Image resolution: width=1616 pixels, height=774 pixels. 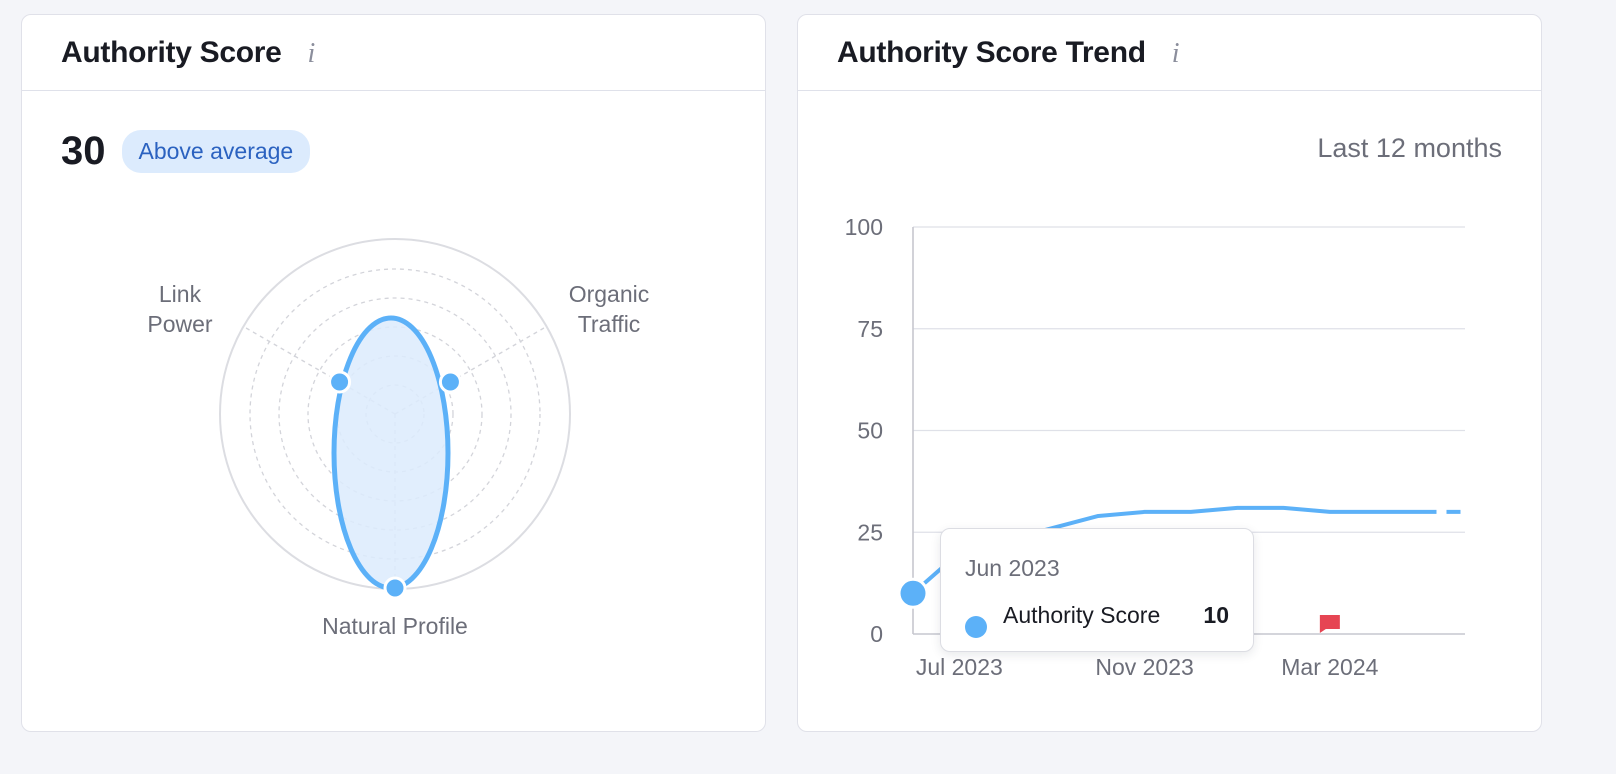 I want to click on chart-tooltip: Jun 2023 Authority Score 10, so click(x=1097, y=590).